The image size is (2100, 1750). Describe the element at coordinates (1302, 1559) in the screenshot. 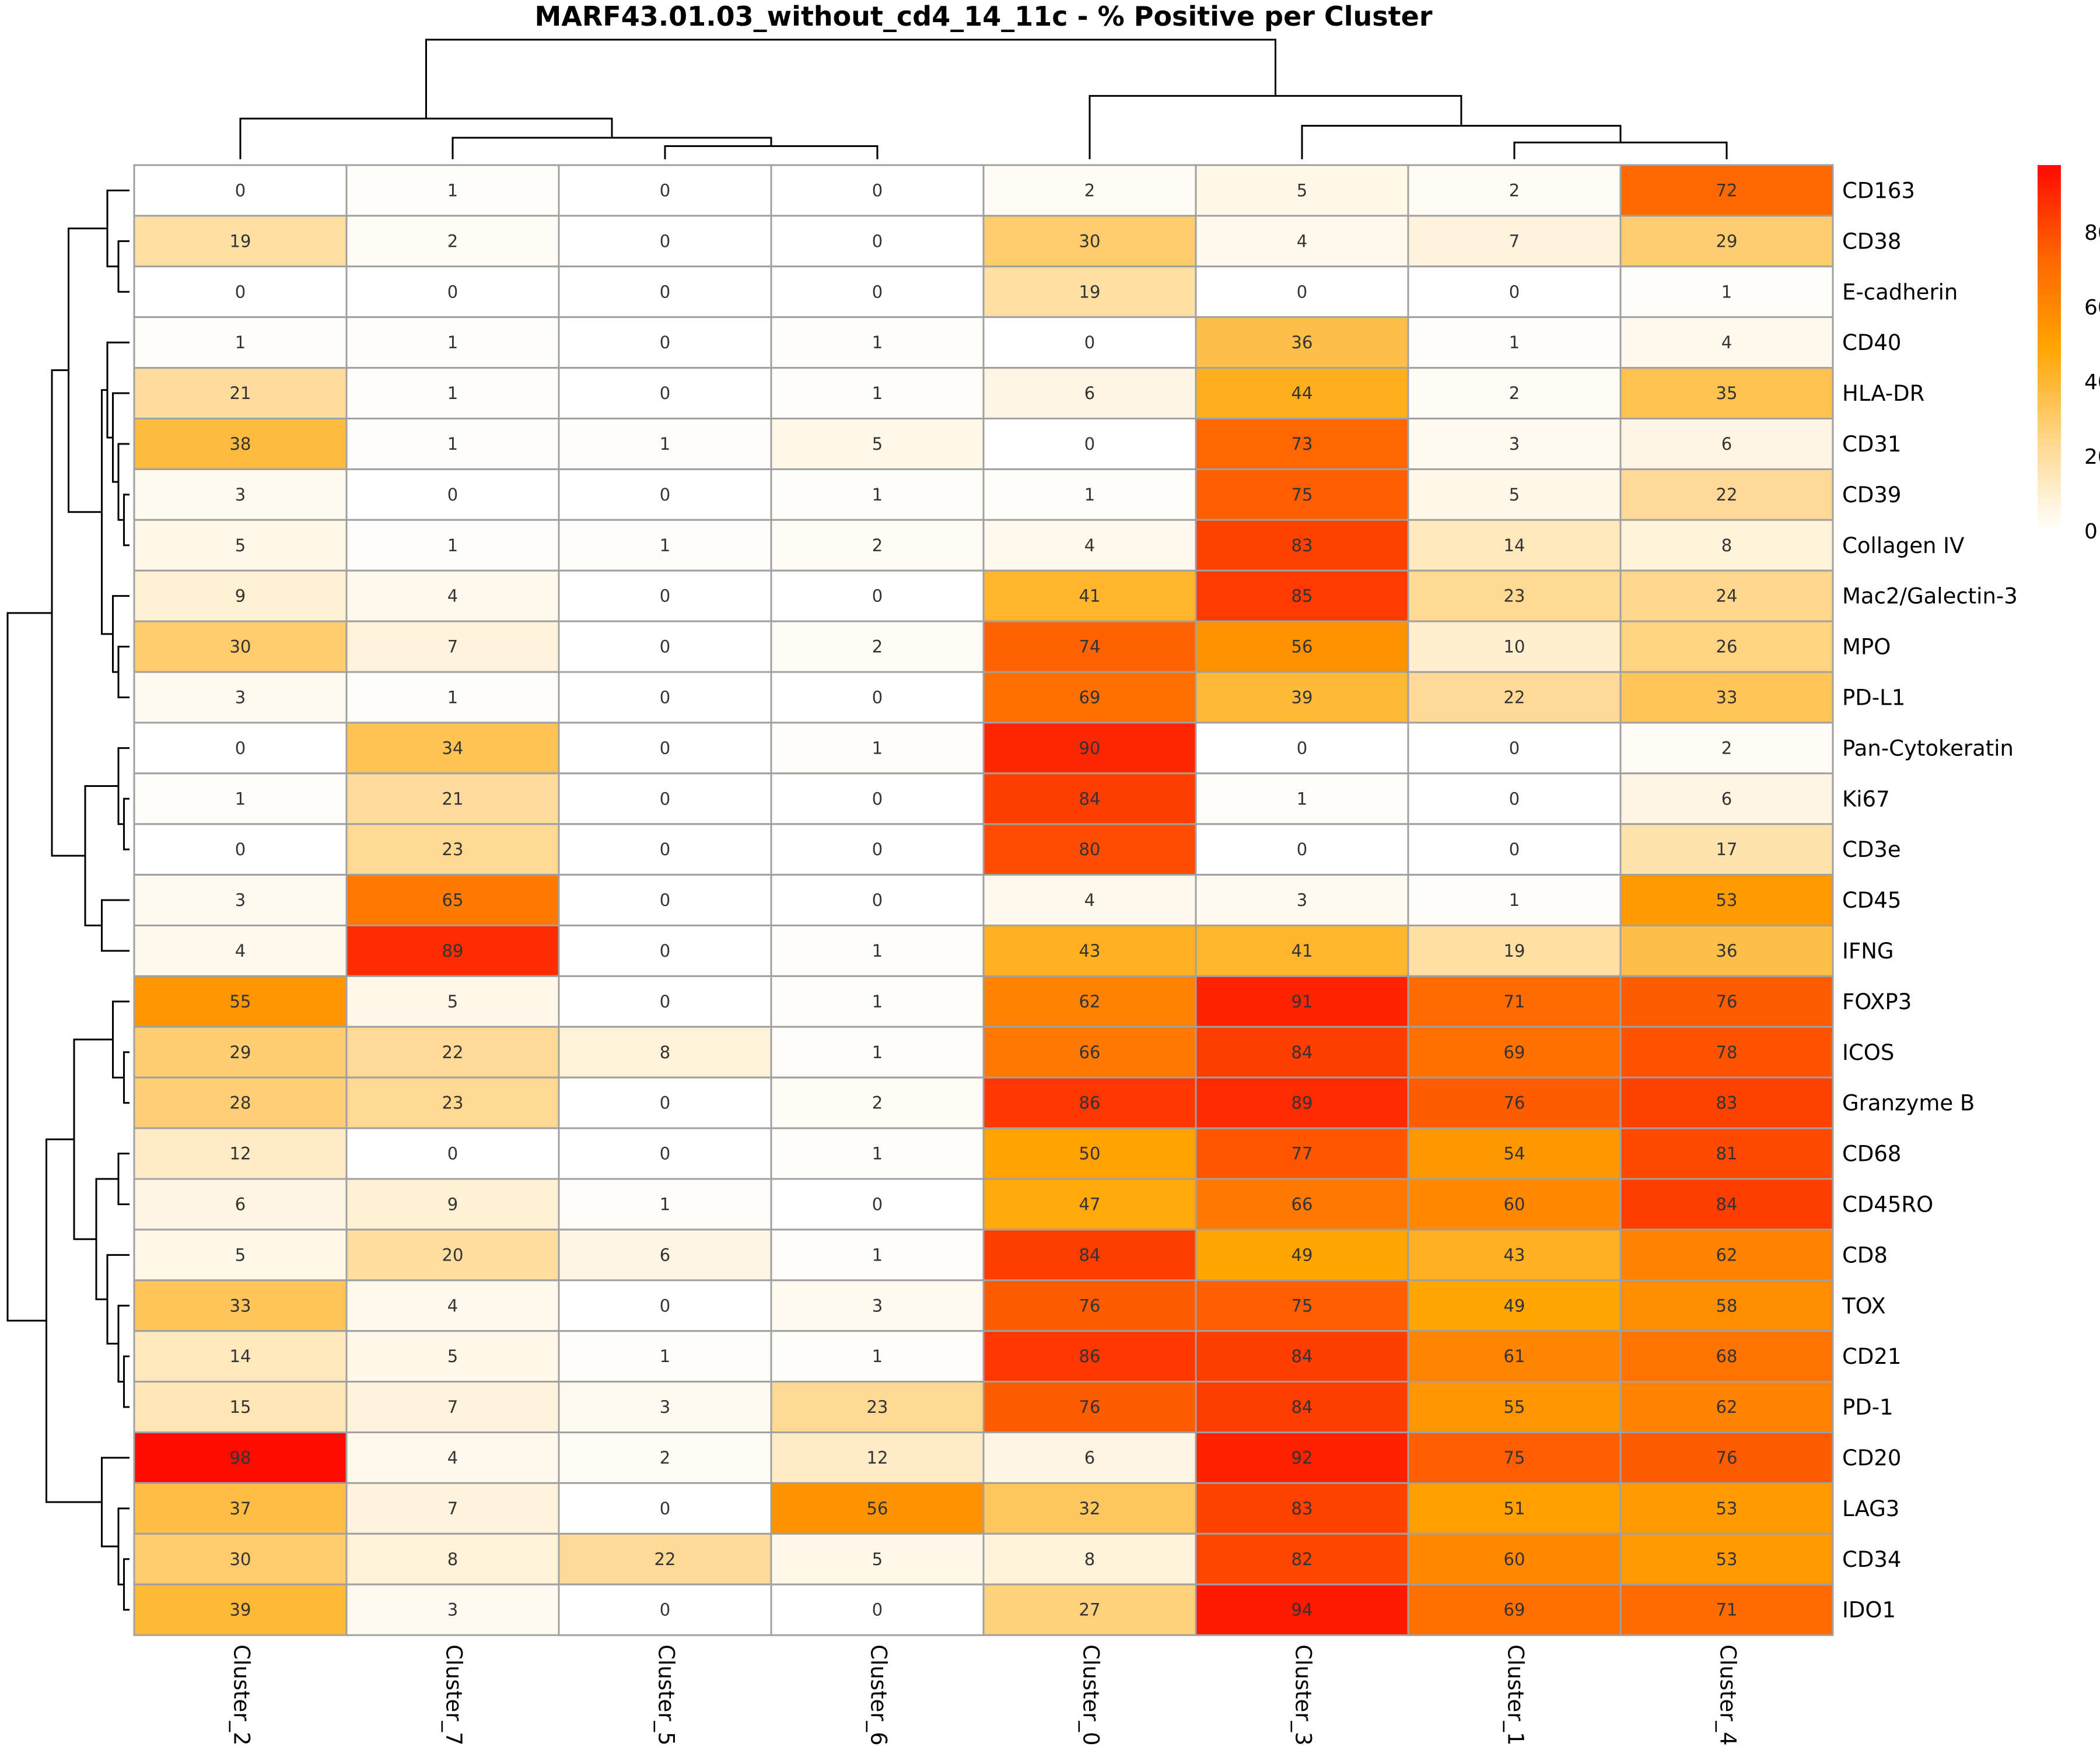

I see `cell-value-label: 82` at that location.